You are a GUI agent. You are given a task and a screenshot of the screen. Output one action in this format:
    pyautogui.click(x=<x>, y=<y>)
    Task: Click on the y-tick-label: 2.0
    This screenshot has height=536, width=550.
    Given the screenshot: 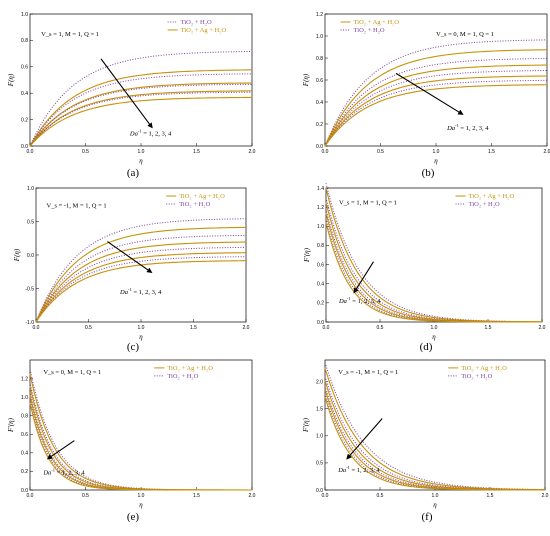 What is the action you would take?
    pyautogui.click(x=319, y=382)
    